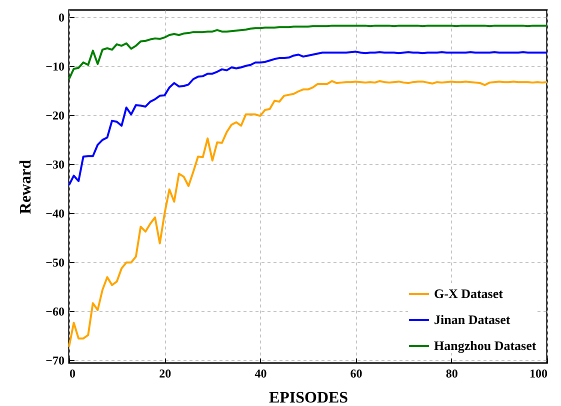 The height and width of the screenshot is (406, 561). What do you see at coordinates (356, 373) in the screenshot?
I see `x-tick-label: 60` at bounding box center [356, 373].